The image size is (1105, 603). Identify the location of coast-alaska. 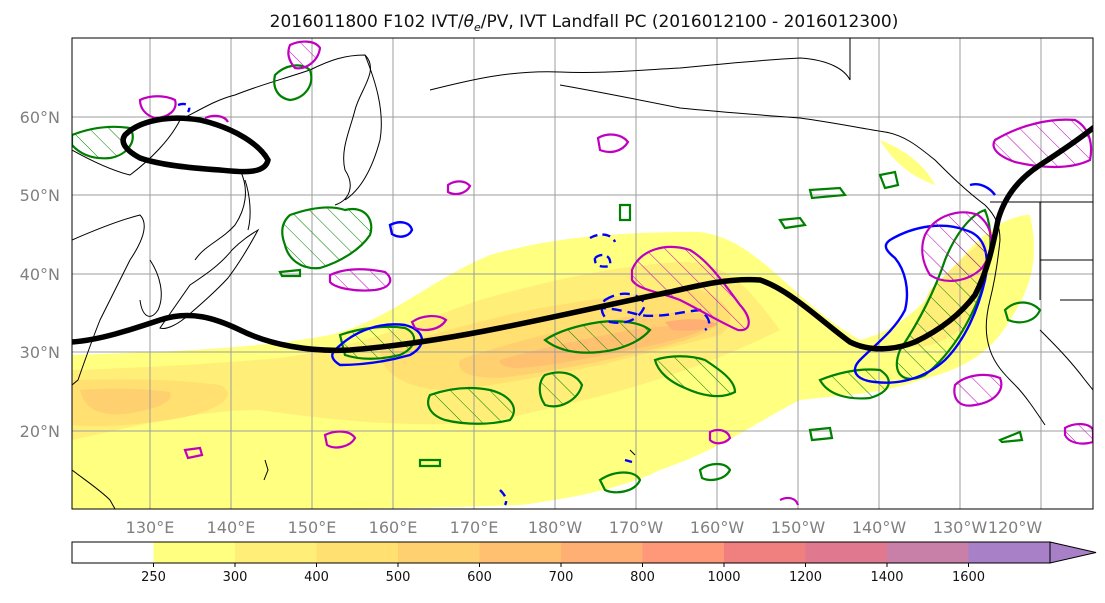
(640, 74).